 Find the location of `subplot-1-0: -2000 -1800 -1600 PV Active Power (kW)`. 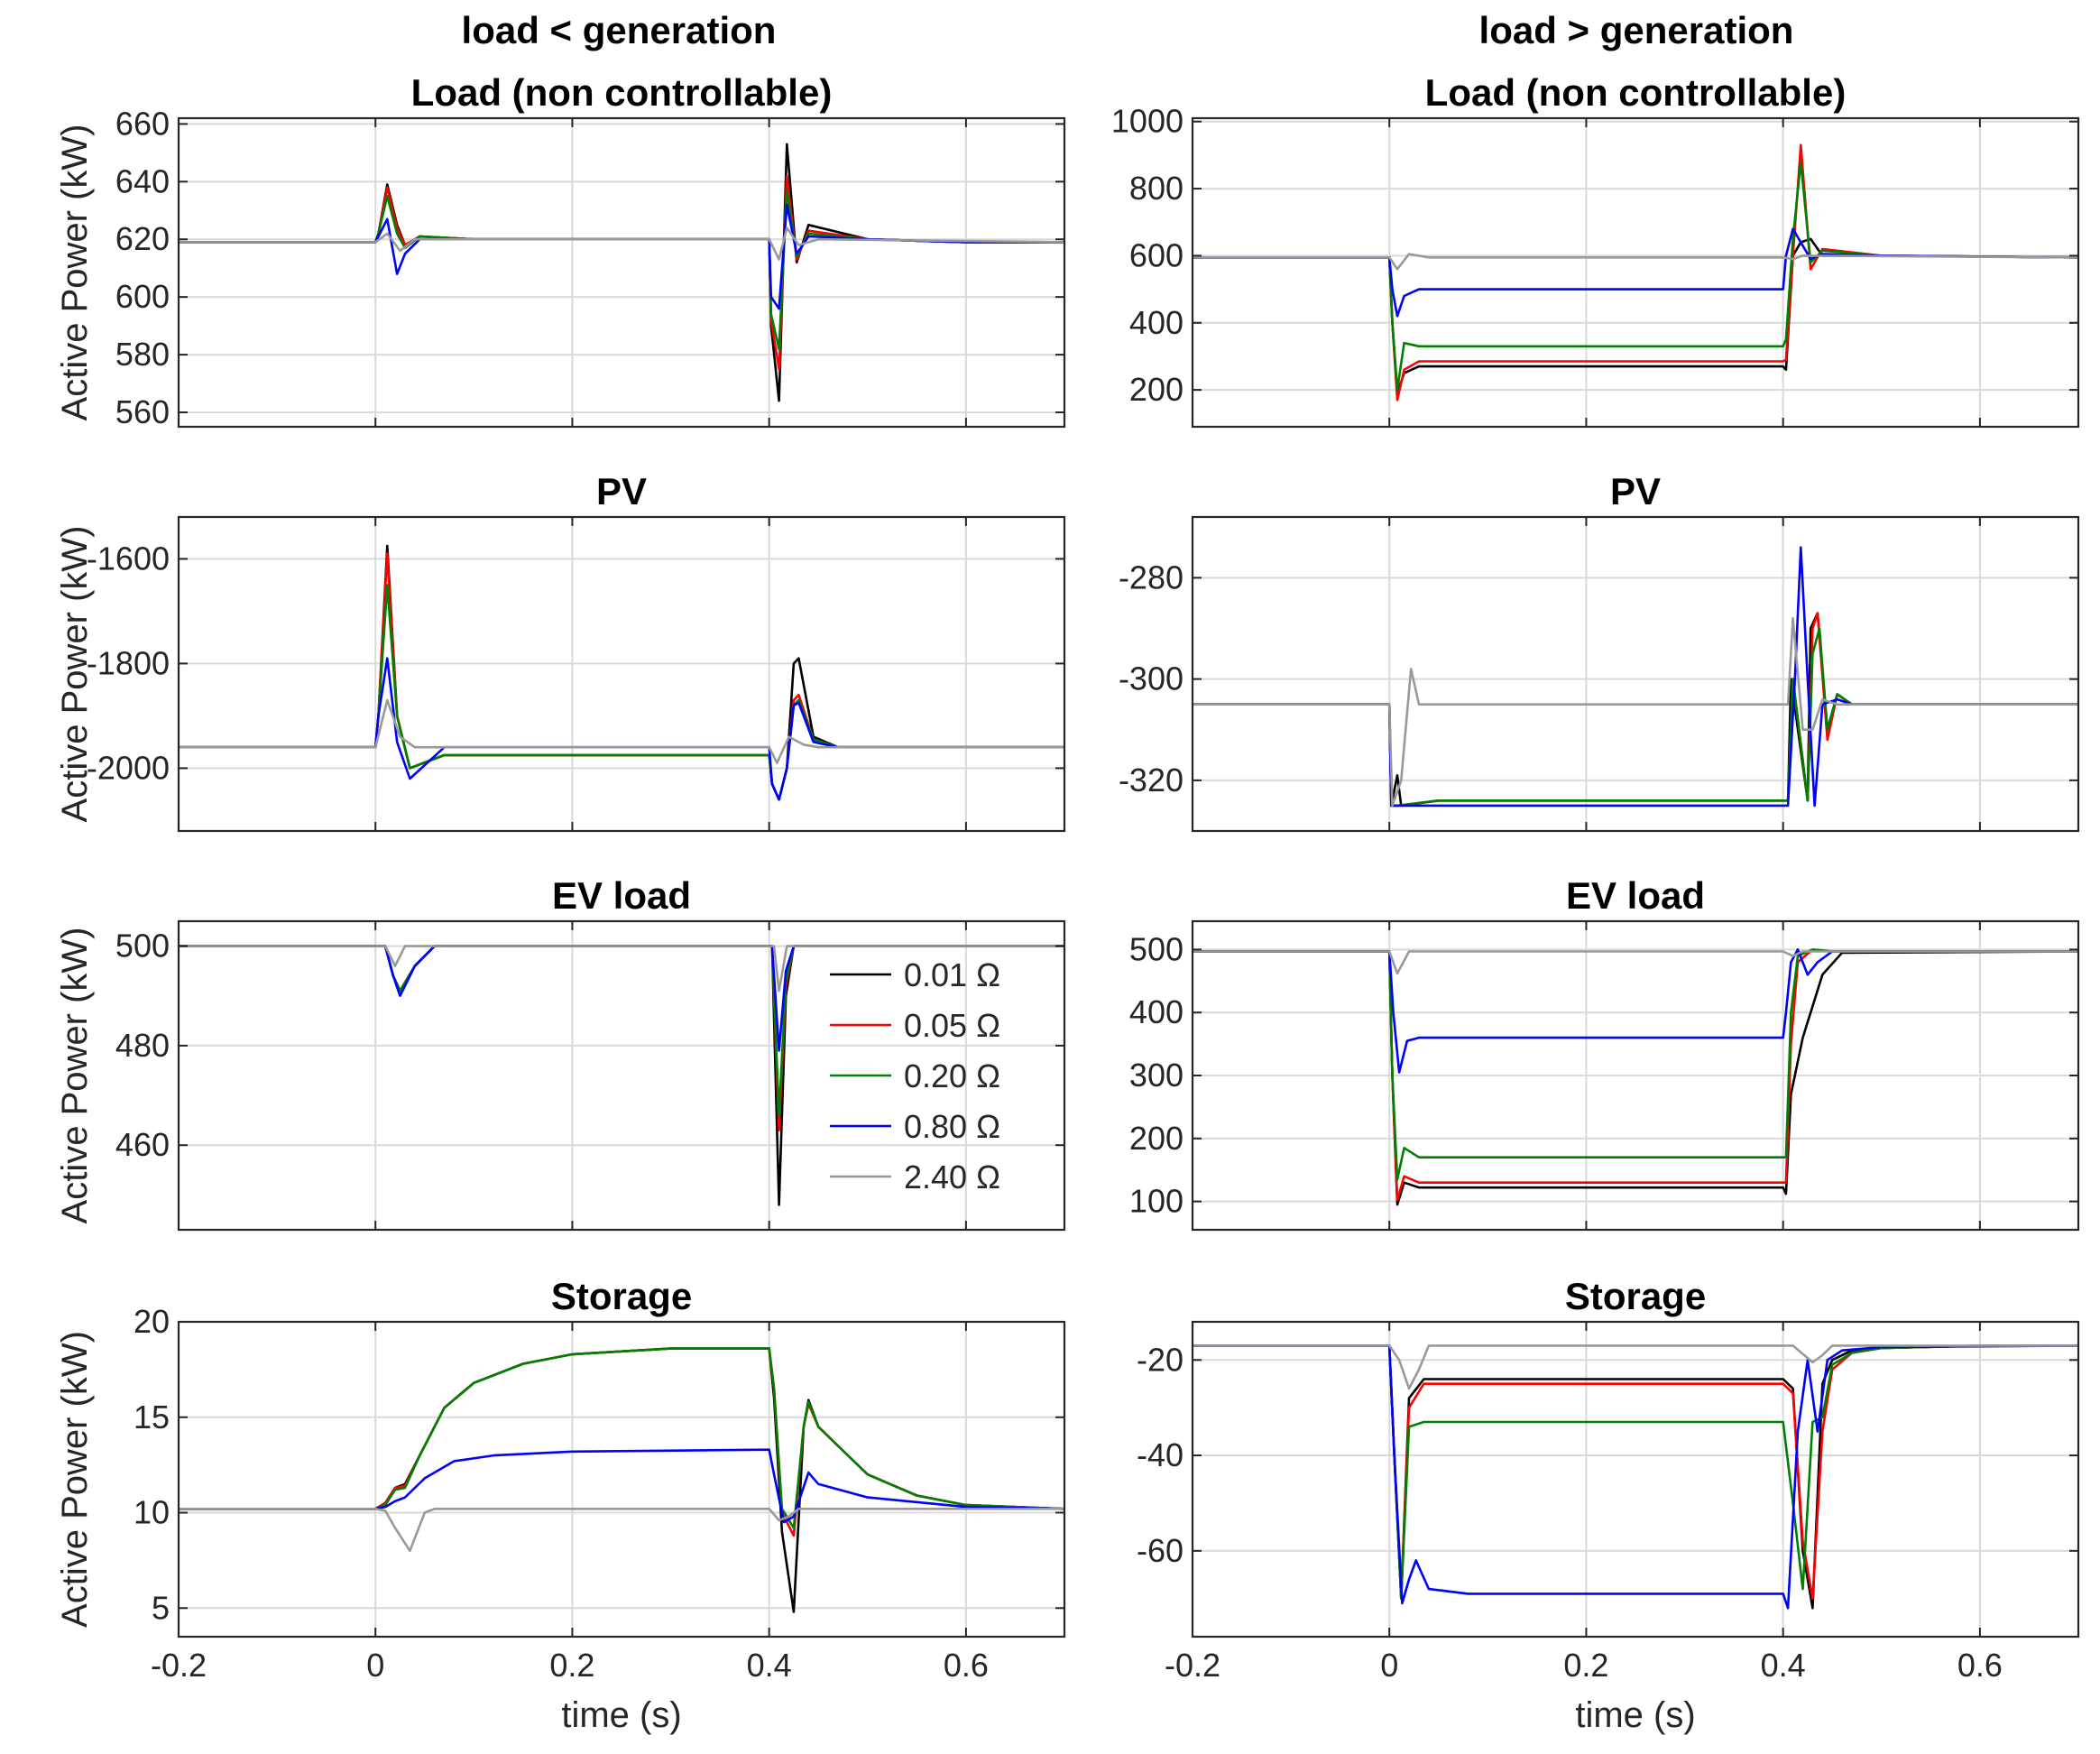

subplot-1-0: -2000 -1800 -1600 PV Active Power (kW) is located at coordinates (560, 651).